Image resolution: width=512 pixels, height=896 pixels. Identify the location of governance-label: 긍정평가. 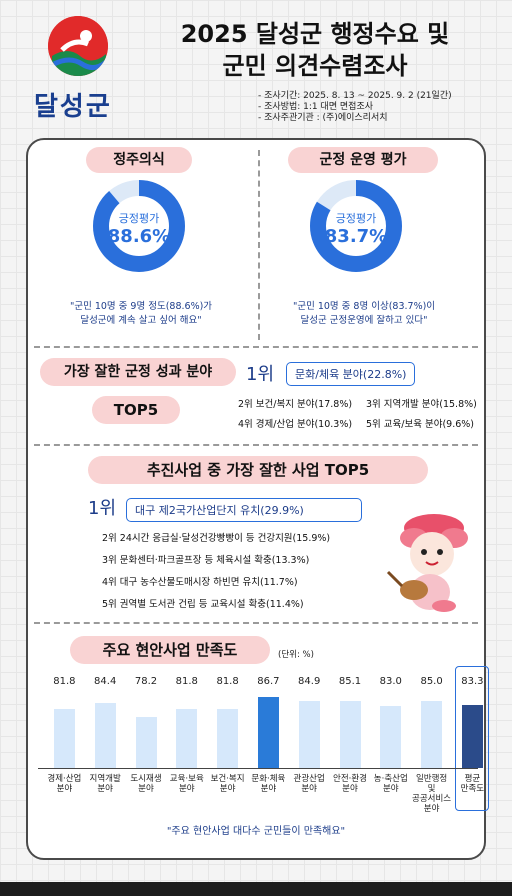
(356, 218).